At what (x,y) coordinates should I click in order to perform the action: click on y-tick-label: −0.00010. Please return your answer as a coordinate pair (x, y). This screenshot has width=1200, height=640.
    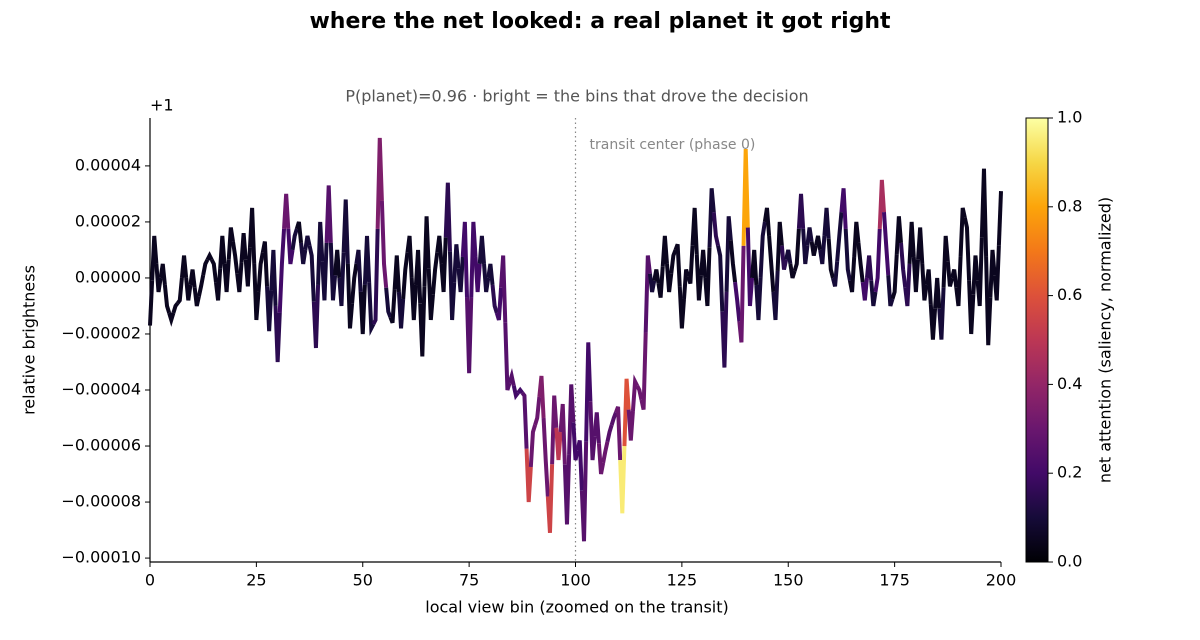
    Looking at the image, I should click on (101, 557).